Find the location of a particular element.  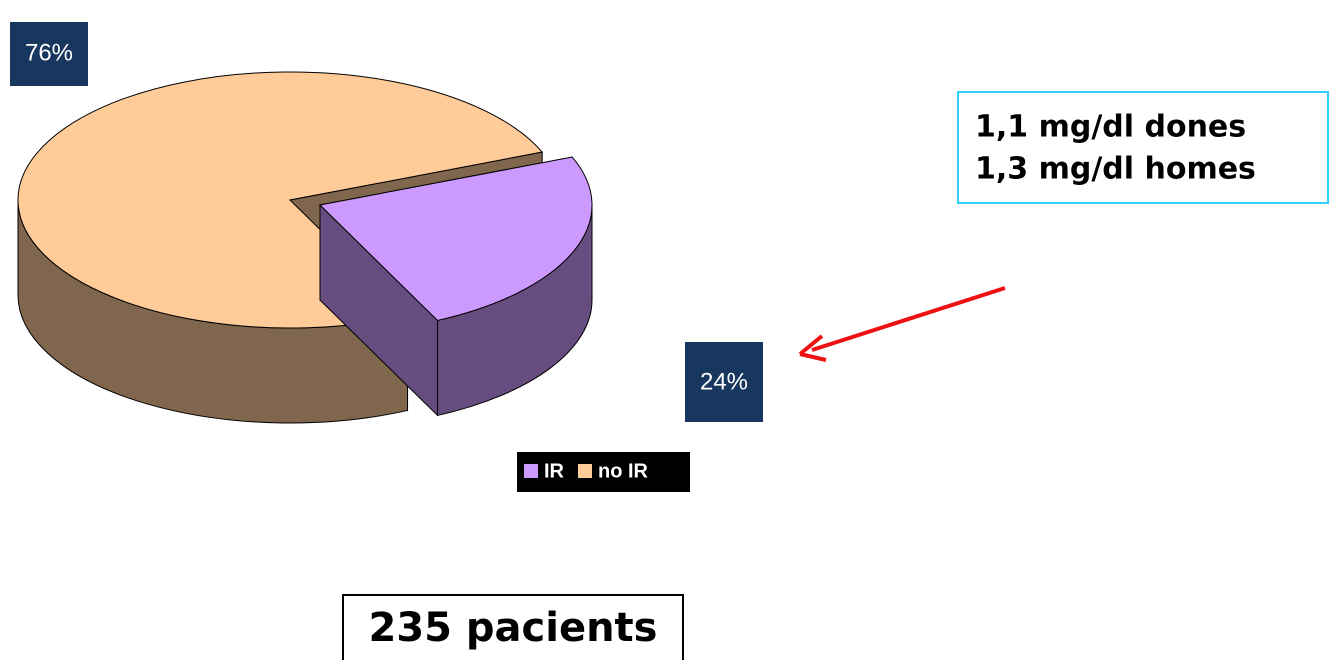

legend is located at coordinates (603, 472).